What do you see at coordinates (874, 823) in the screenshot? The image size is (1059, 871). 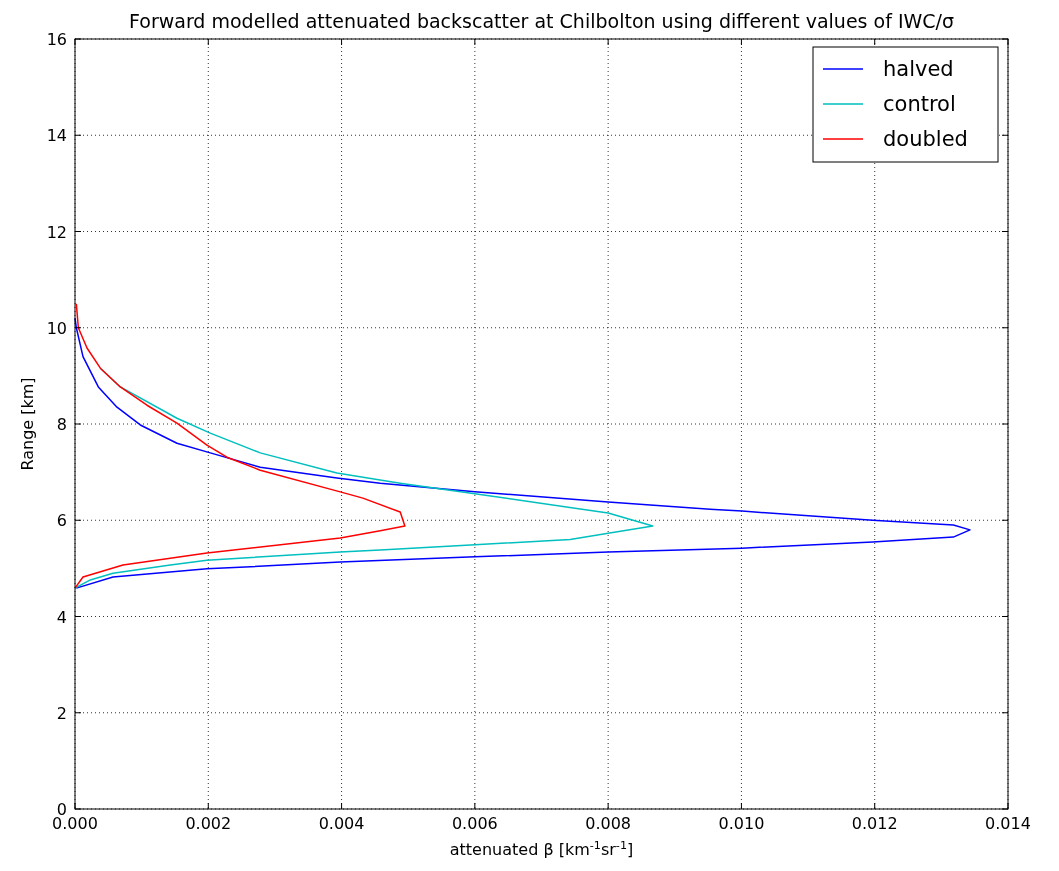 I see `x-tick-label: 0.012` at bounding box center [874, 823].